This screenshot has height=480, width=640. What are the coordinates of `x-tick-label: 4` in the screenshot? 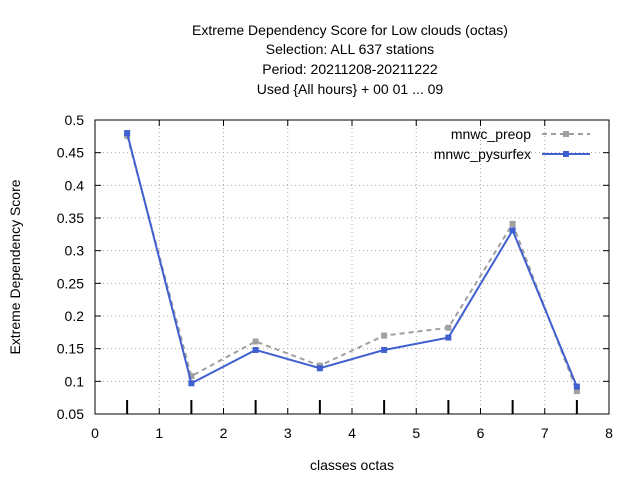 It's located at (352, 433).